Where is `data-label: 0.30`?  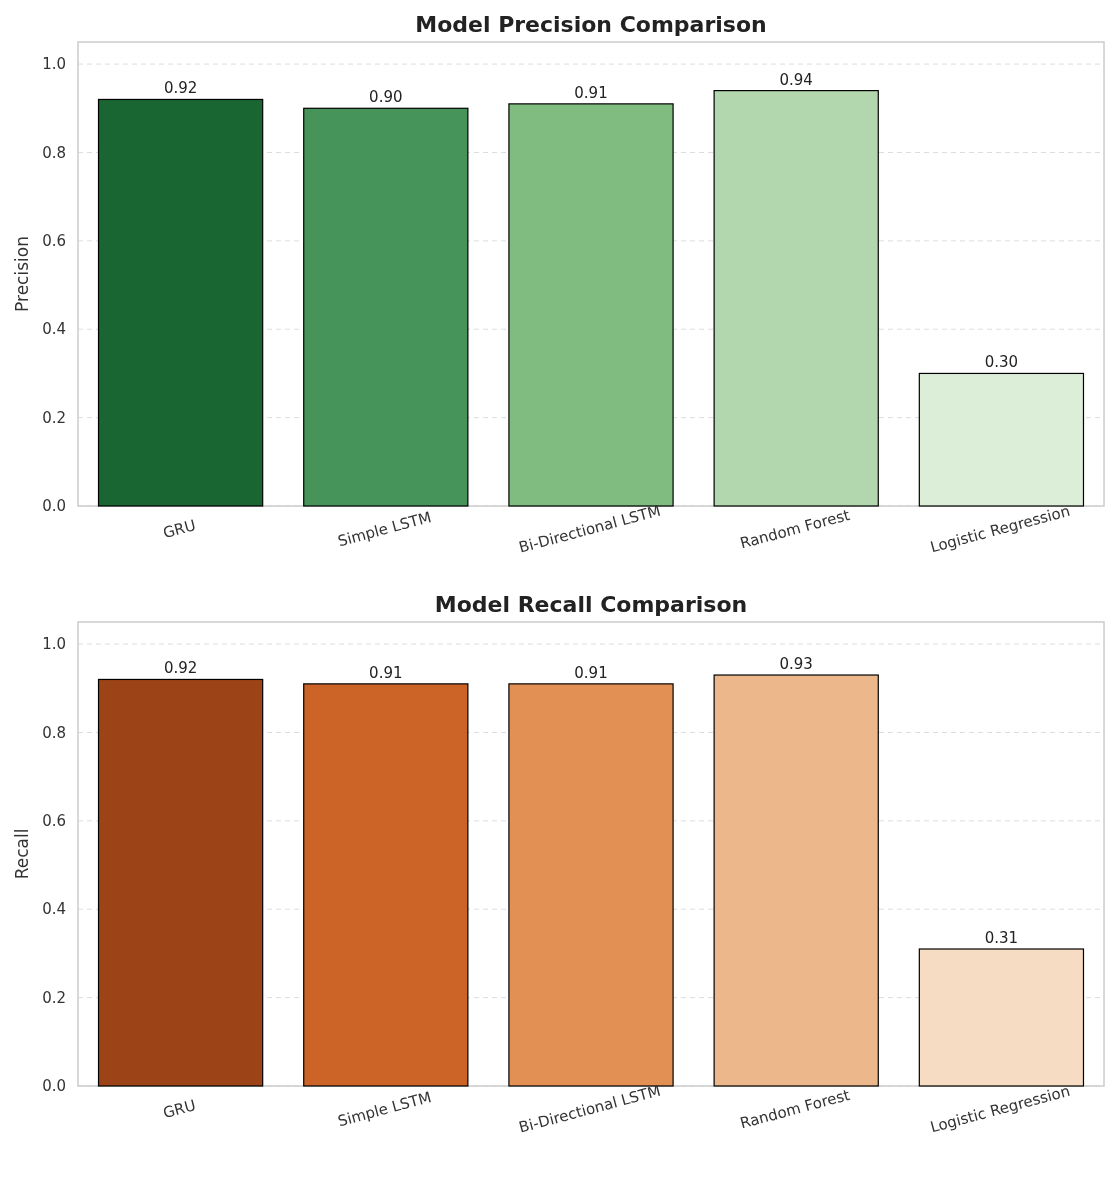 data-label: 0.30 is located at coordinates (1001, 362).